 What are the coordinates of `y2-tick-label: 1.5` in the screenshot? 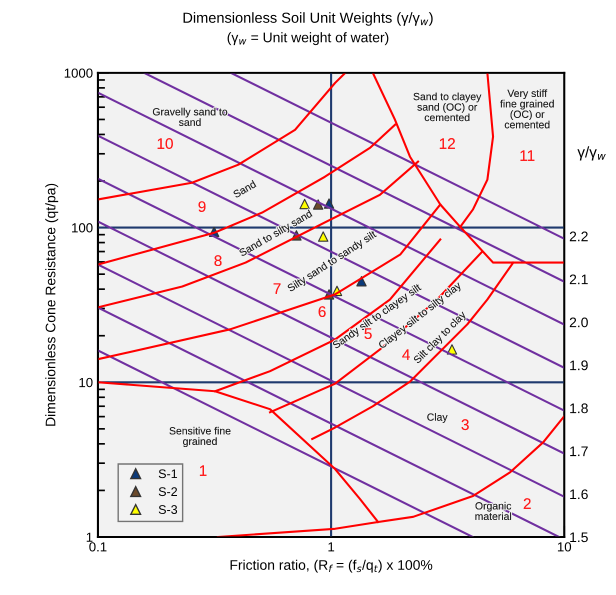 It's located at (579, 537).